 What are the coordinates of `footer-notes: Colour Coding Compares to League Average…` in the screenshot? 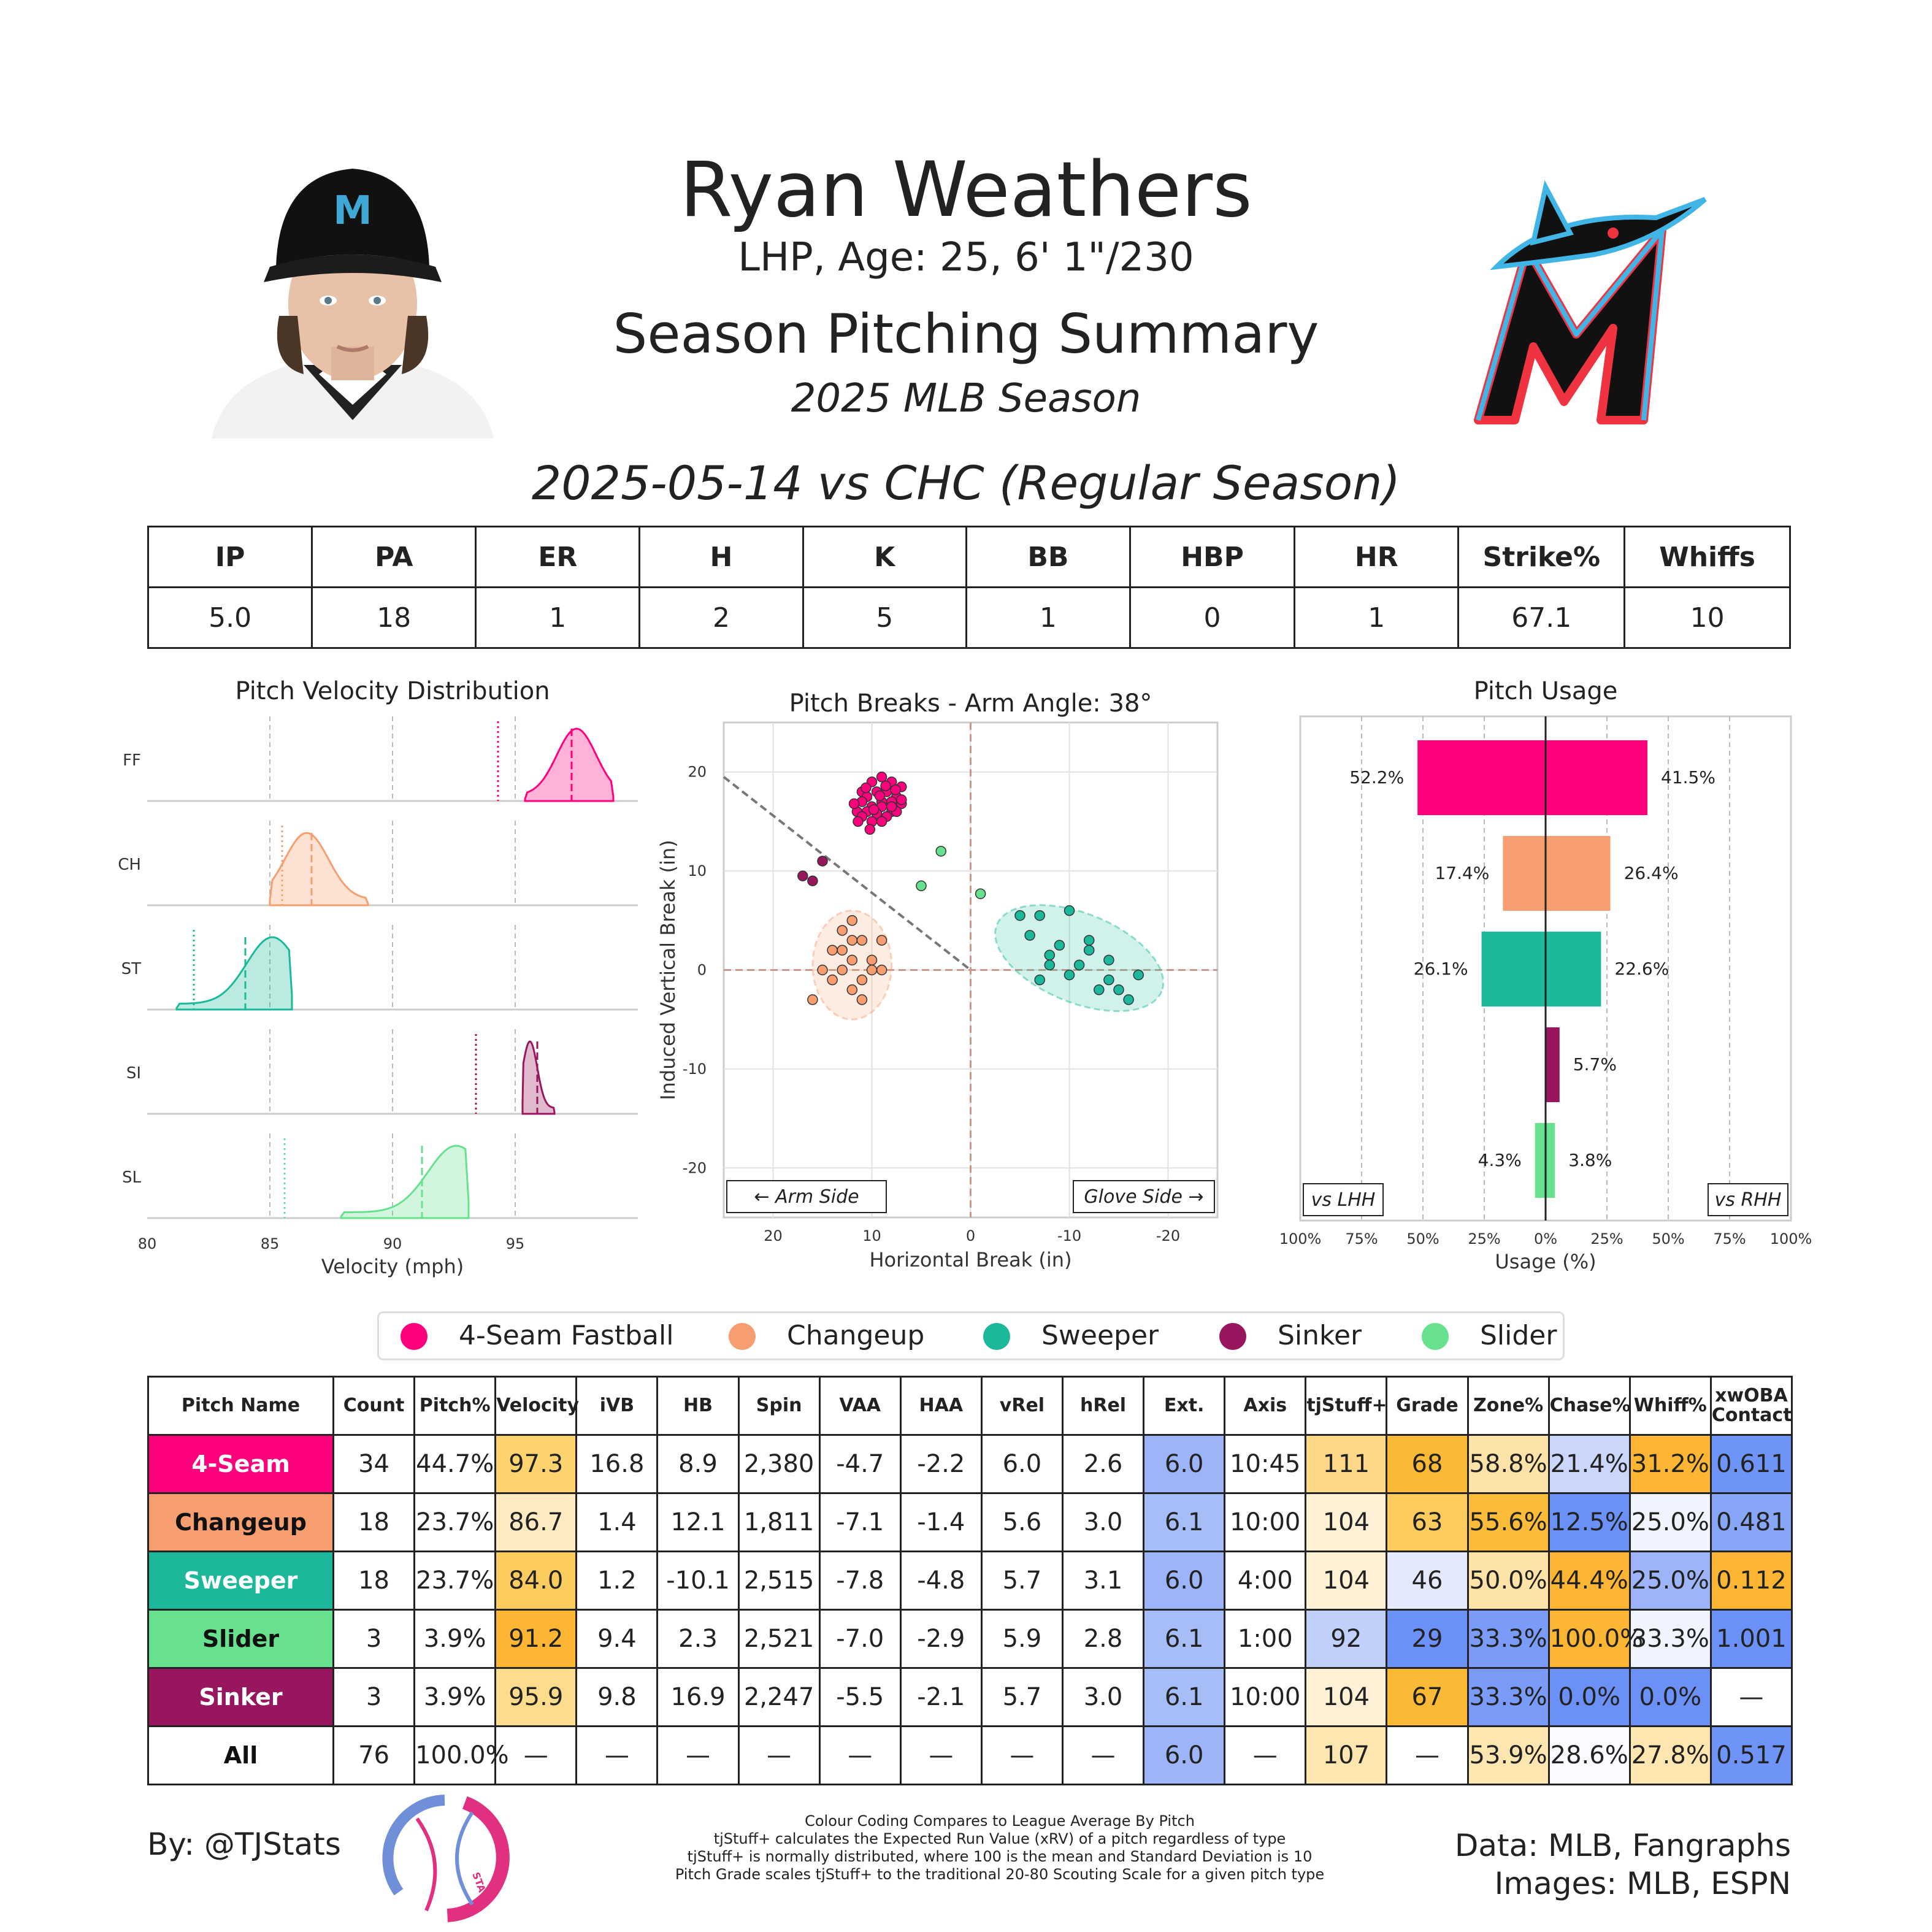 It's located at (999, 1848).